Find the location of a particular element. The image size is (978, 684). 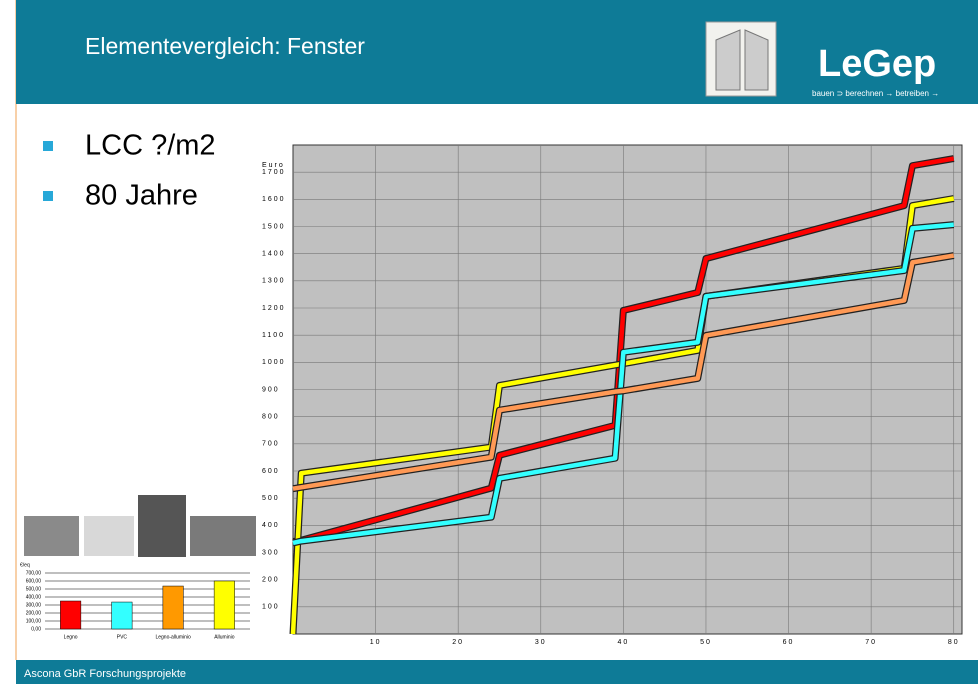

y-tick-label: 600 is located at coordinates (271, 471).